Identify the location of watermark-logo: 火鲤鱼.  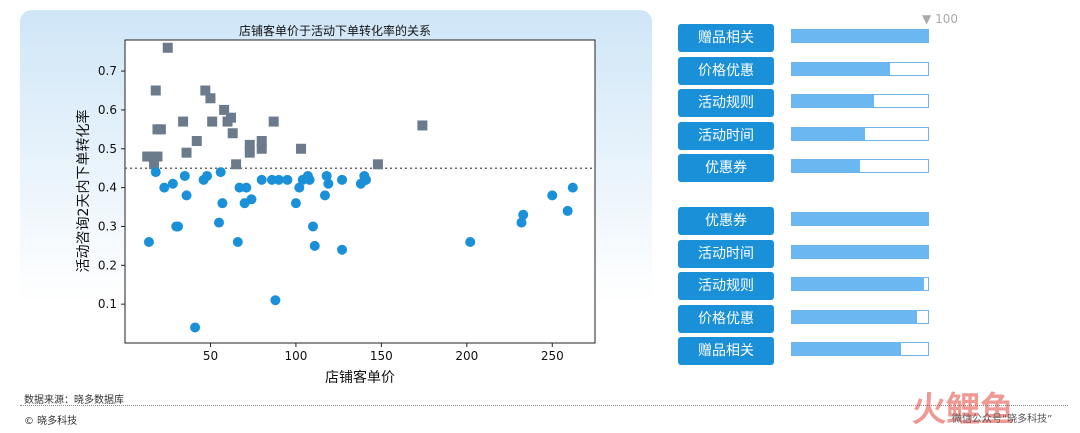
(963, 410).